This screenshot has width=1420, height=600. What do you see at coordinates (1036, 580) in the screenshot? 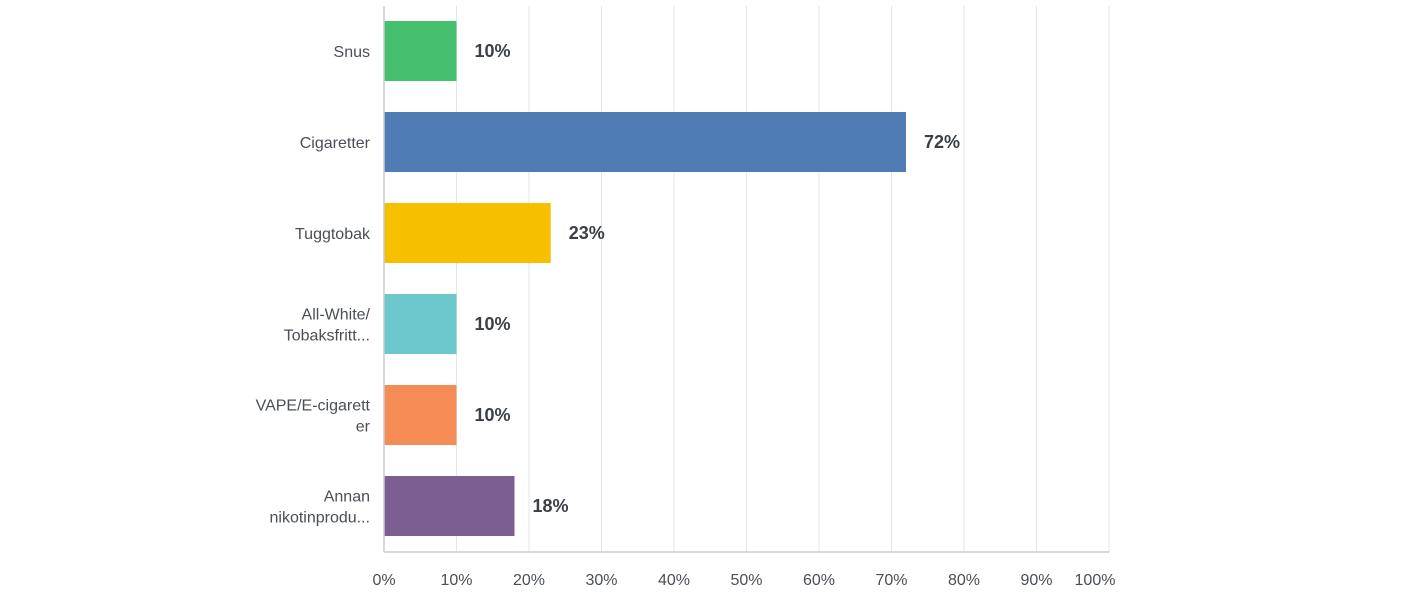
I see `x-tick-label: 90%` at bounding box center [1036, 580].